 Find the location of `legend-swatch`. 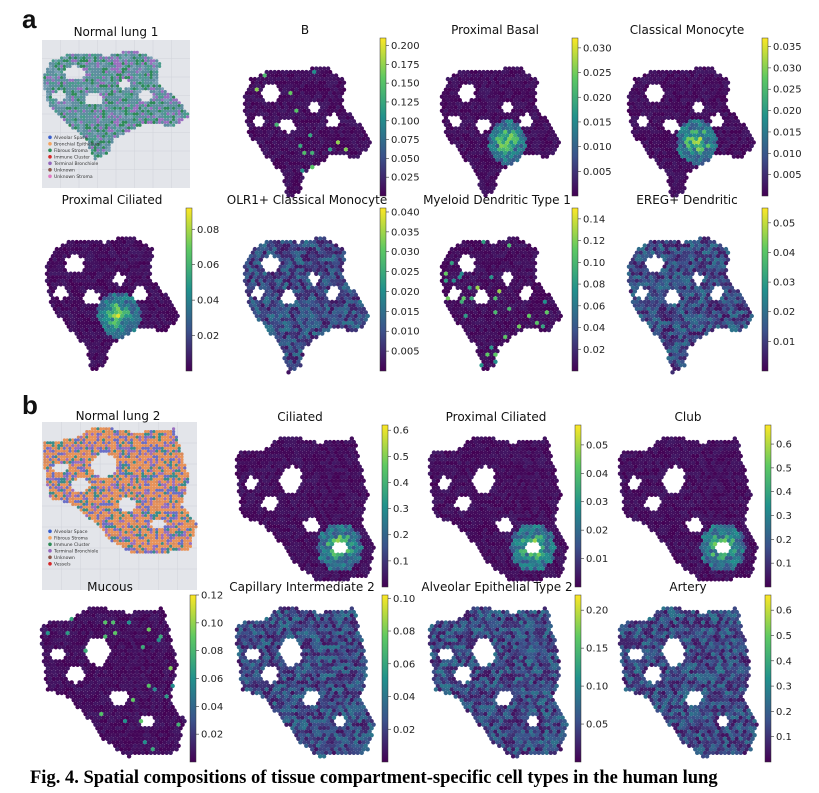

legend-swatch is located at coordinates (50, 564).